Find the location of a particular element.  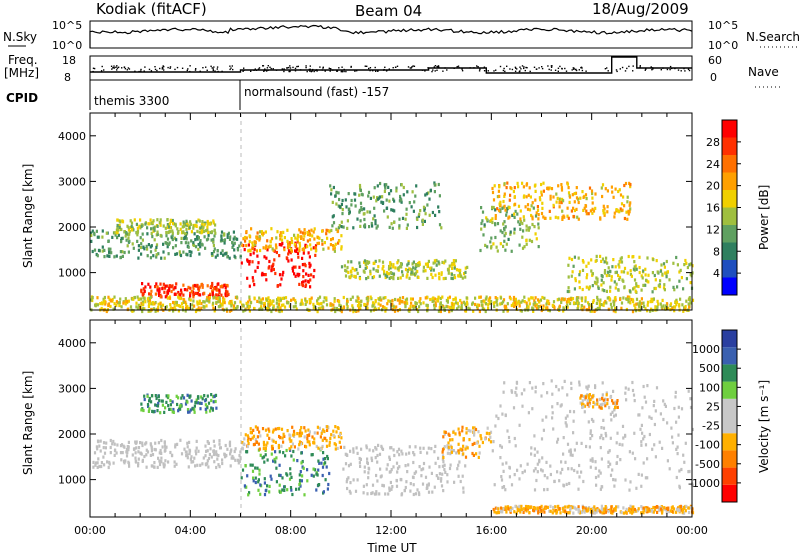

colorbar-segment is located at coordinates (729, 476).